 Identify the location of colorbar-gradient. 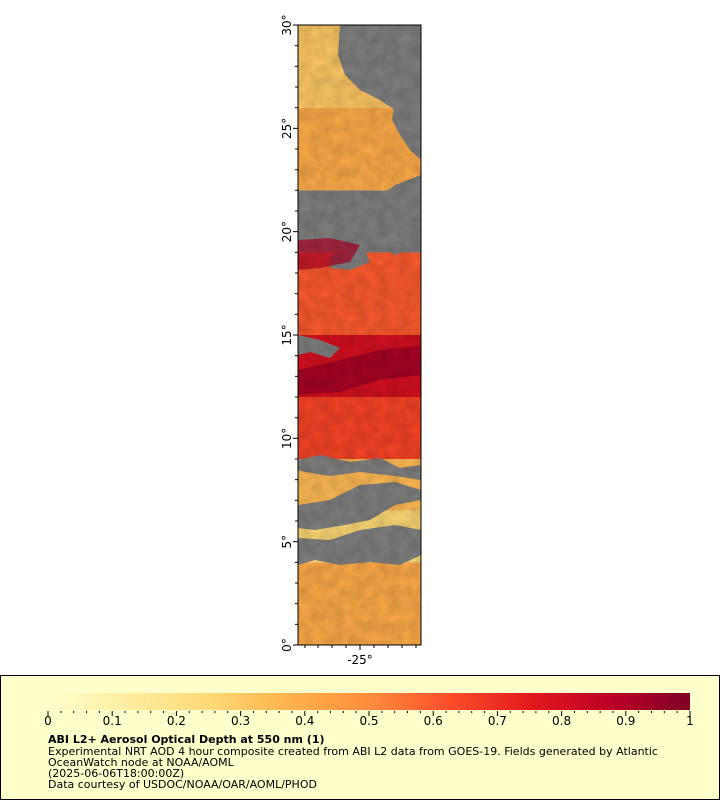
(369, 701).